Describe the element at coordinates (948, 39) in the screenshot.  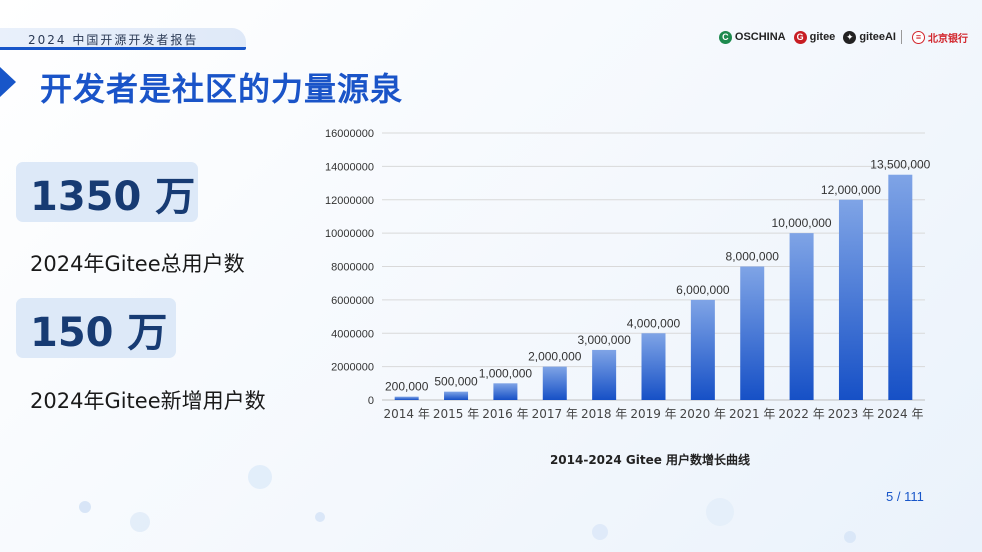
I see `bank-of-beijing-logo-text: 北京银行` at that location.